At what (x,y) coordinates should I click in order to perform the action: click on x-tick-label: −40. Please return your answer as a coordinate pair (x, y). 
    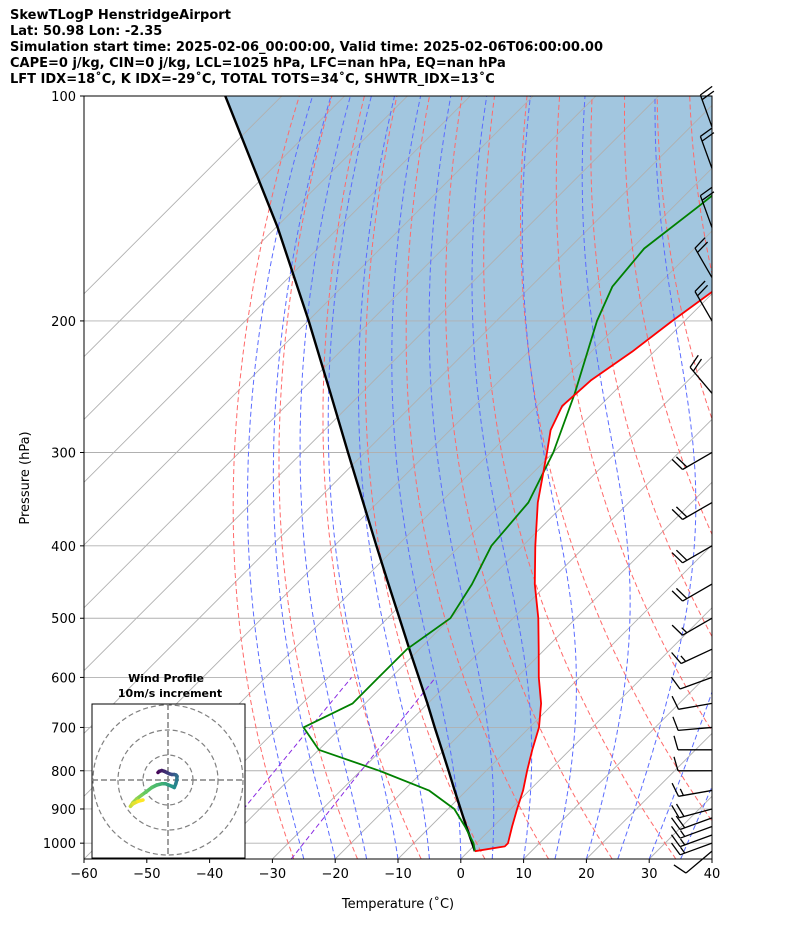
    Looking at the image, I should click on (209, 874).